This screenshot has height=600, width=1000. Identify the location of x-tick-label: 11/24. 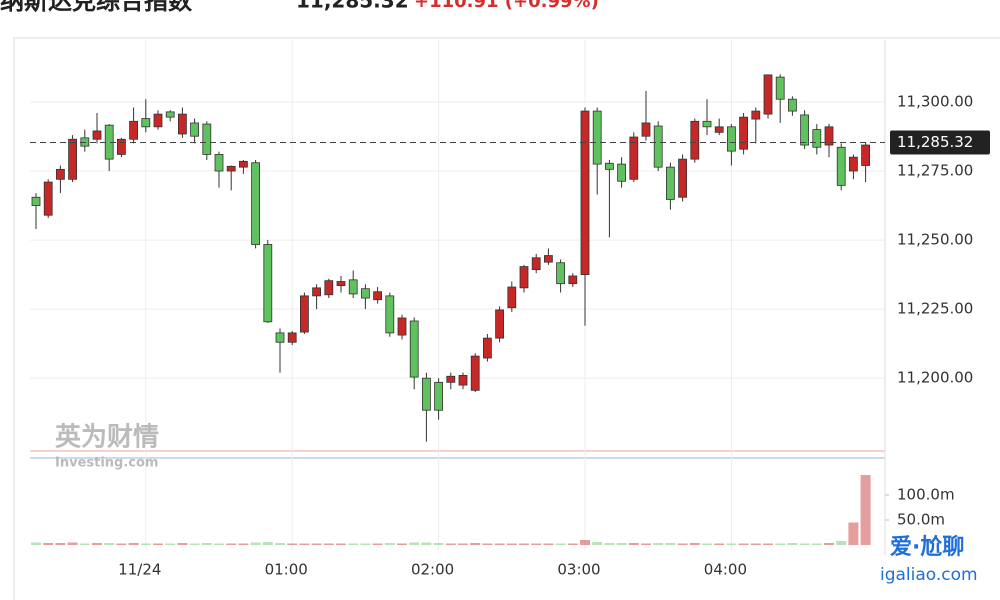
(139, 570).